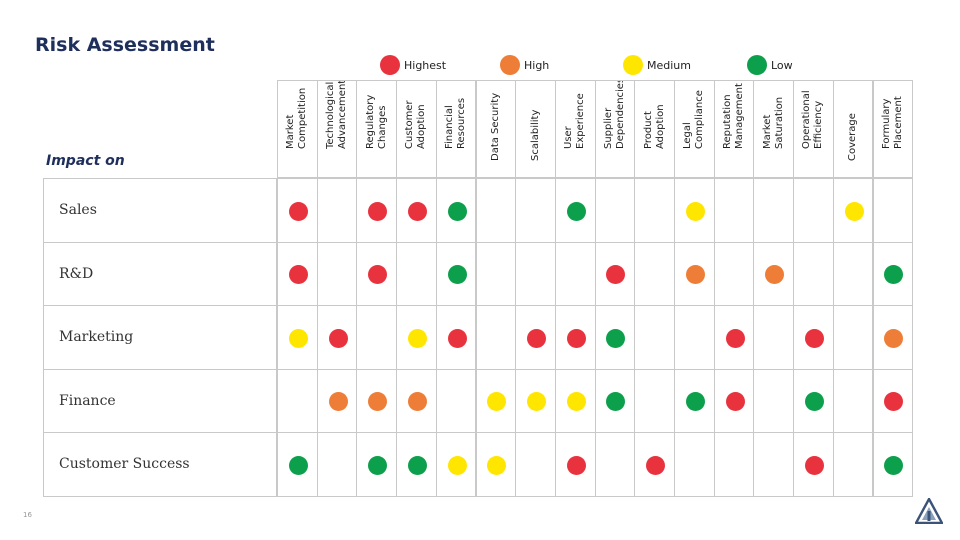 This screenshot has width=960, height=540. I want to click on legend-dot-medium, so click(633, 65).